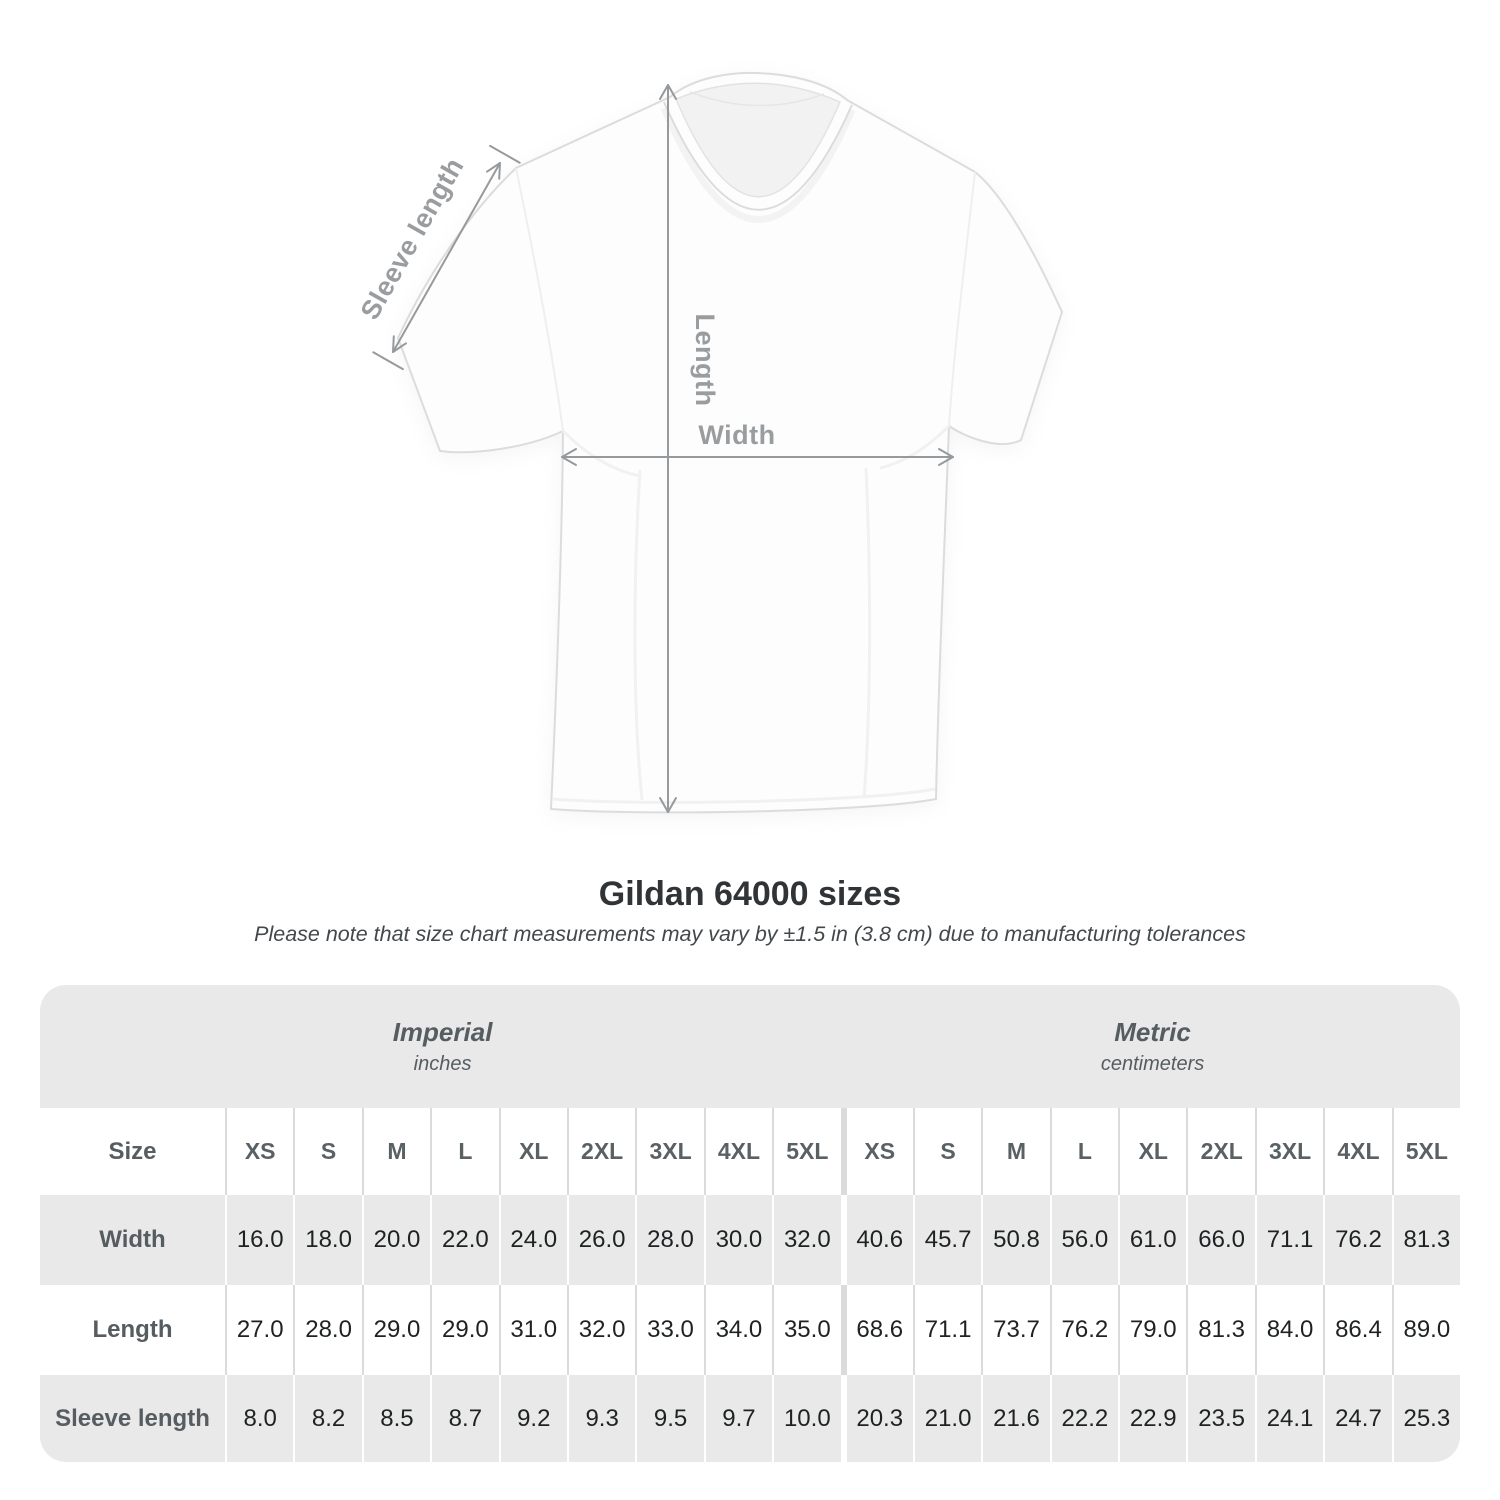  I want to click on table-cell: 8.7, so click(464, 1418).